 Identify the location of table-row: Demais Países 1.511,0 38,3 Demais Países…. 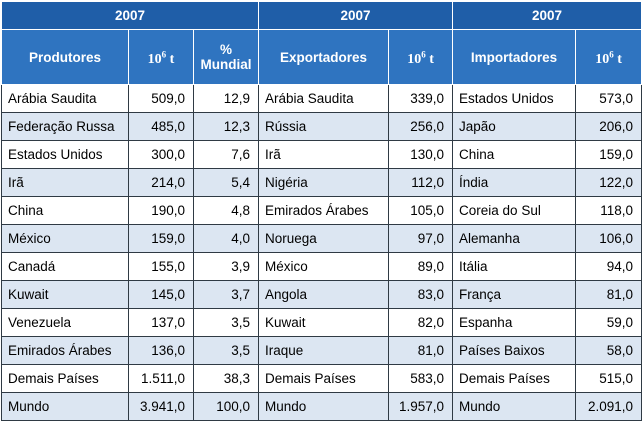
(321, 378).